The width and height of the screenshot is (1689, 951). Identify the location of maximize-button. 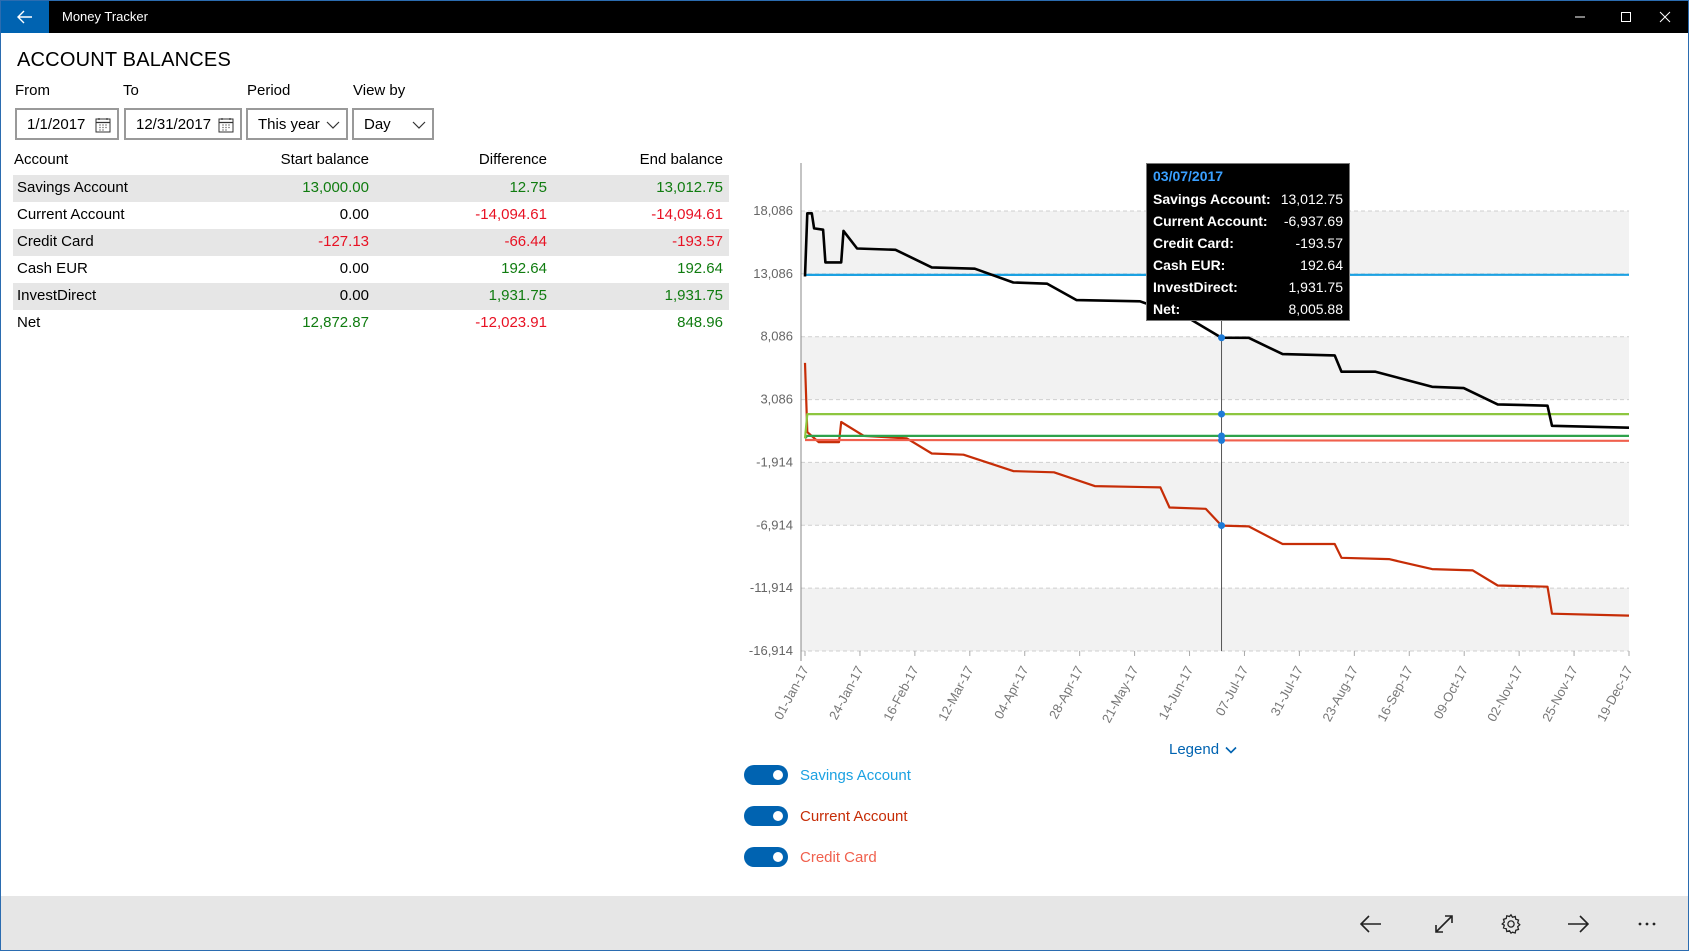
(1626, 17).